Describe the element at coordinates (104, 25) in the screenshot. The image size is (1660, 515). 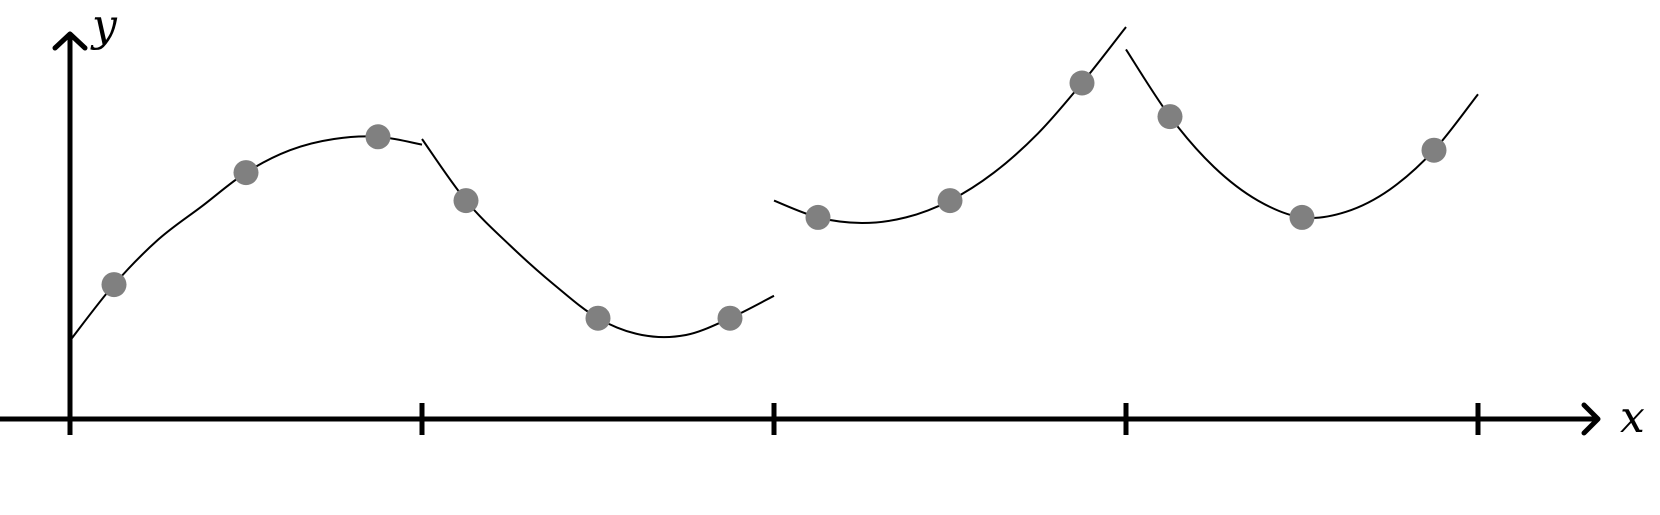
I see `y-axis-label: y` at that location.